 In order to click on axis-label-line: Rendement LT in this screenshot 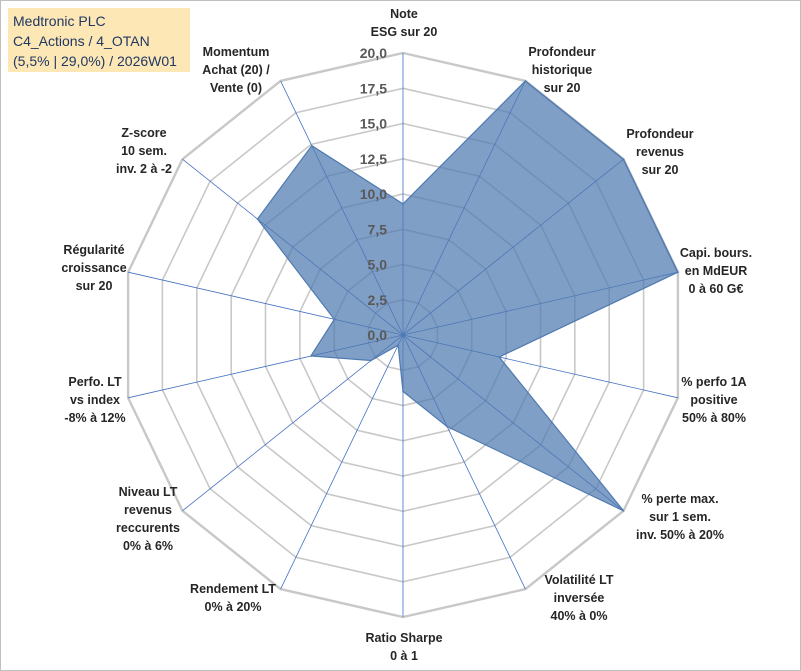, I will do `click(233, 589)`.